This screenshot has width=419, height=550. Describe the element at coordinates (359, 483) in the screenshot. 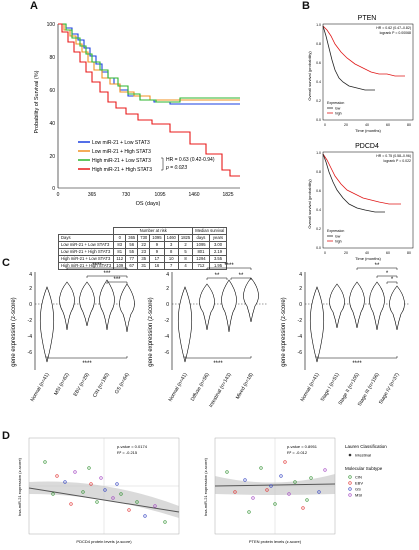

I see `legend-label: EBV` at that location.